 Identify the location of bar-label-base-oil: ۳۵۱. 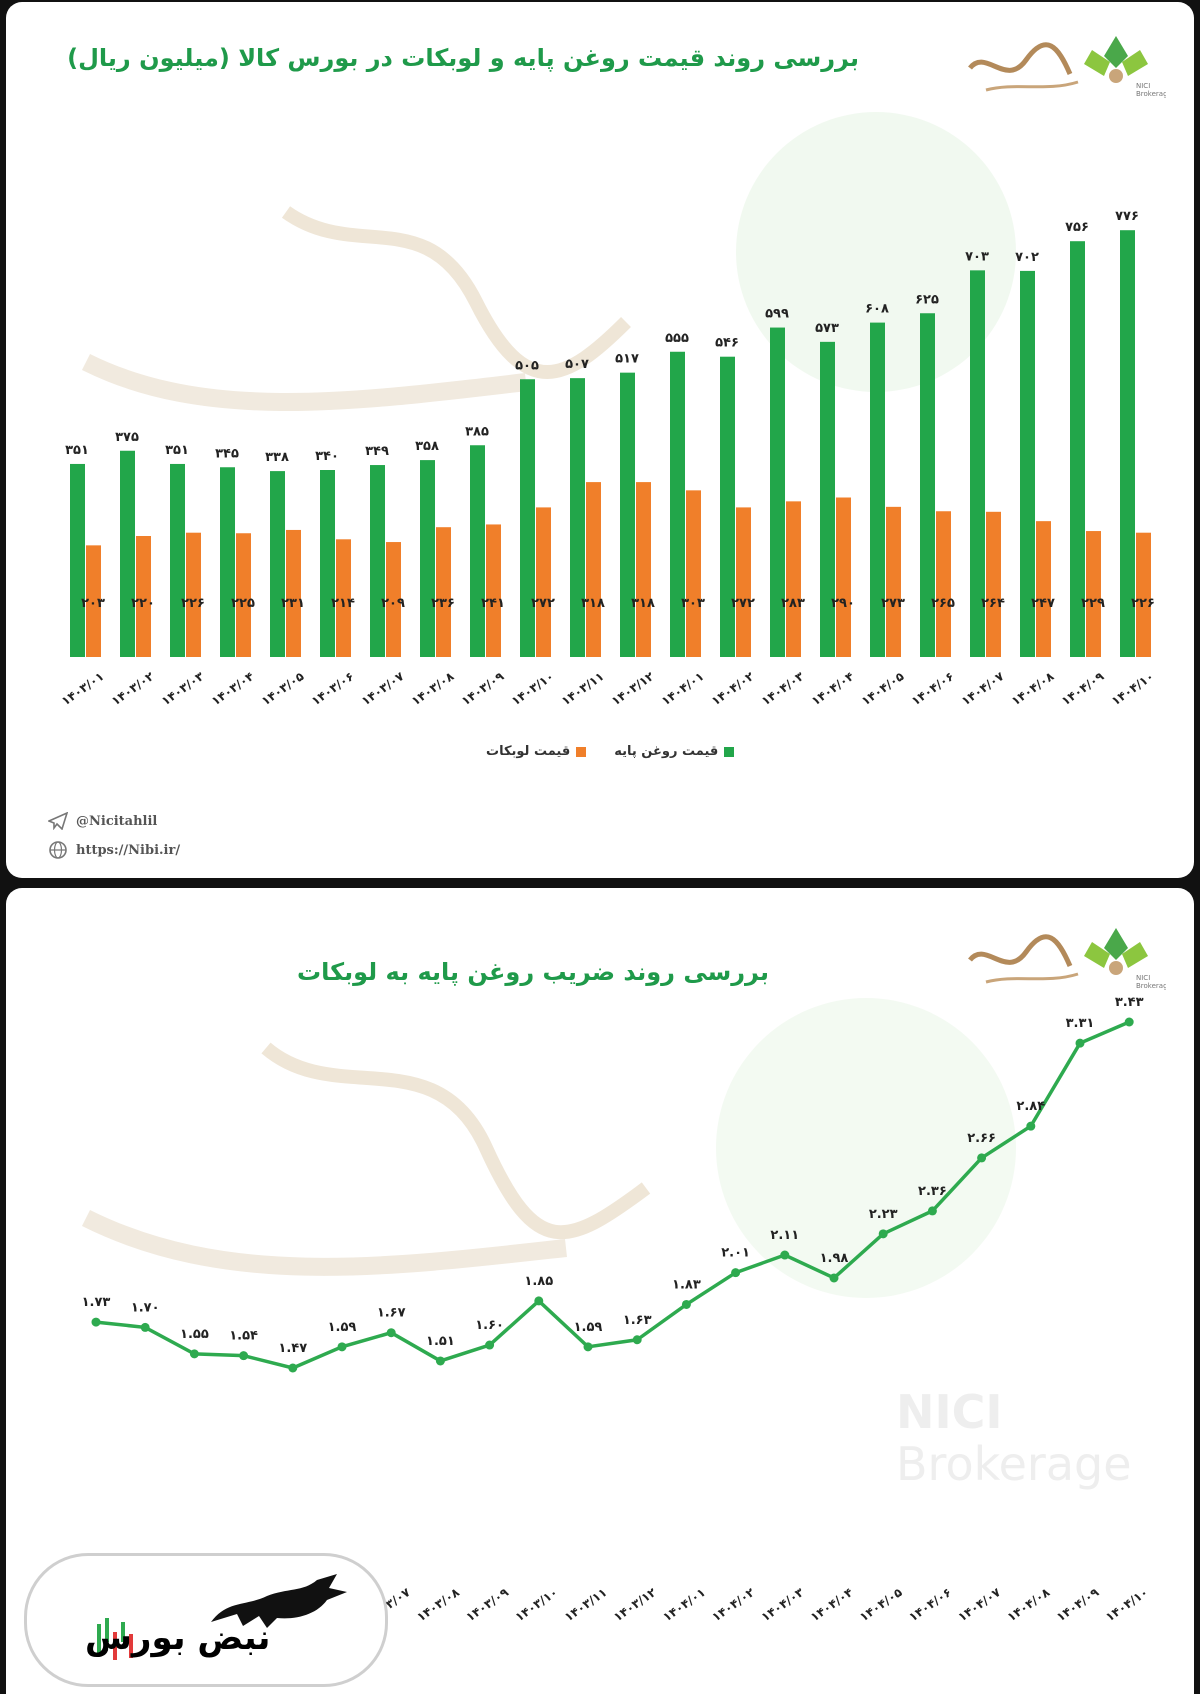
(77, 450).